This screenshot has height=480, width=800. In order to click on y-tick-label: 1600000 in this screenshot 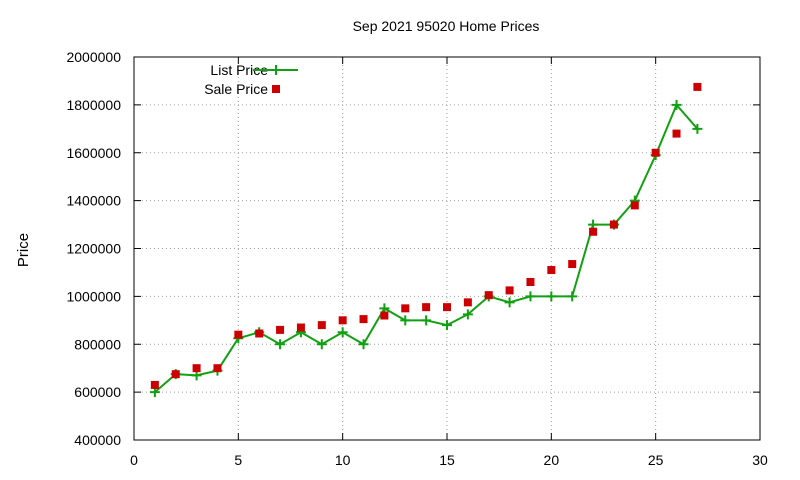, I will do `click(93, 153)`.